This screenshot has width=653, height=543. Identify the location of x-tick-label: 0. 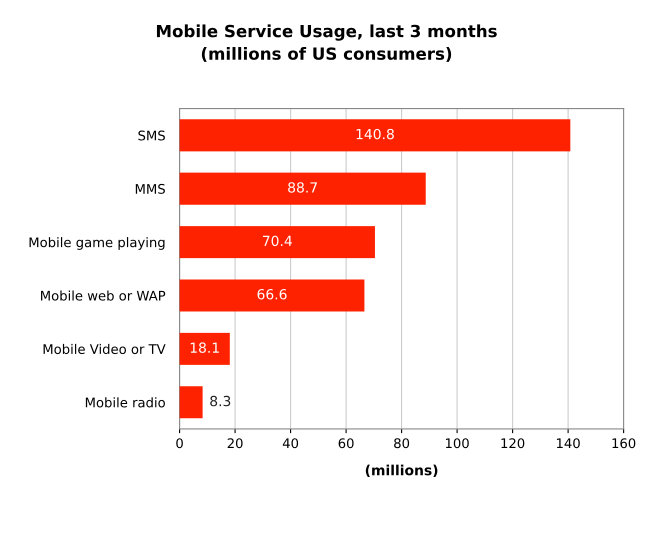
(179, 443).